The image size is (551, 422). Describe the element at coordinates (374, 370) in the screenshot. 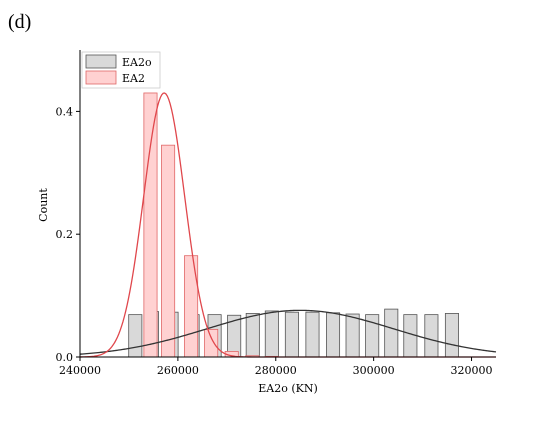

I see `x-tick-label-3: 300000` at that location.